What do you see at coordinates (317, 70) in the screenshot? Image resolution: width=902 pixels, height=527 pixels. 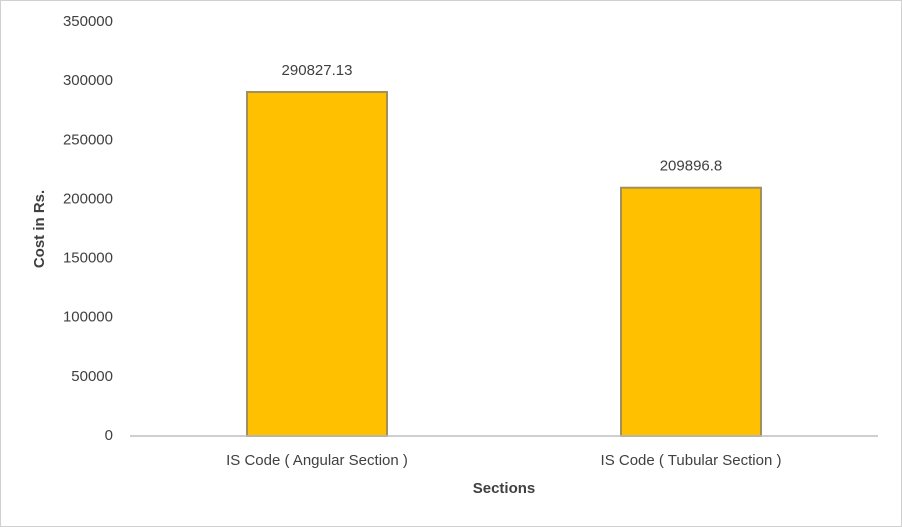 I see `data-label: 290827.13` at bounding box center [317, 70].